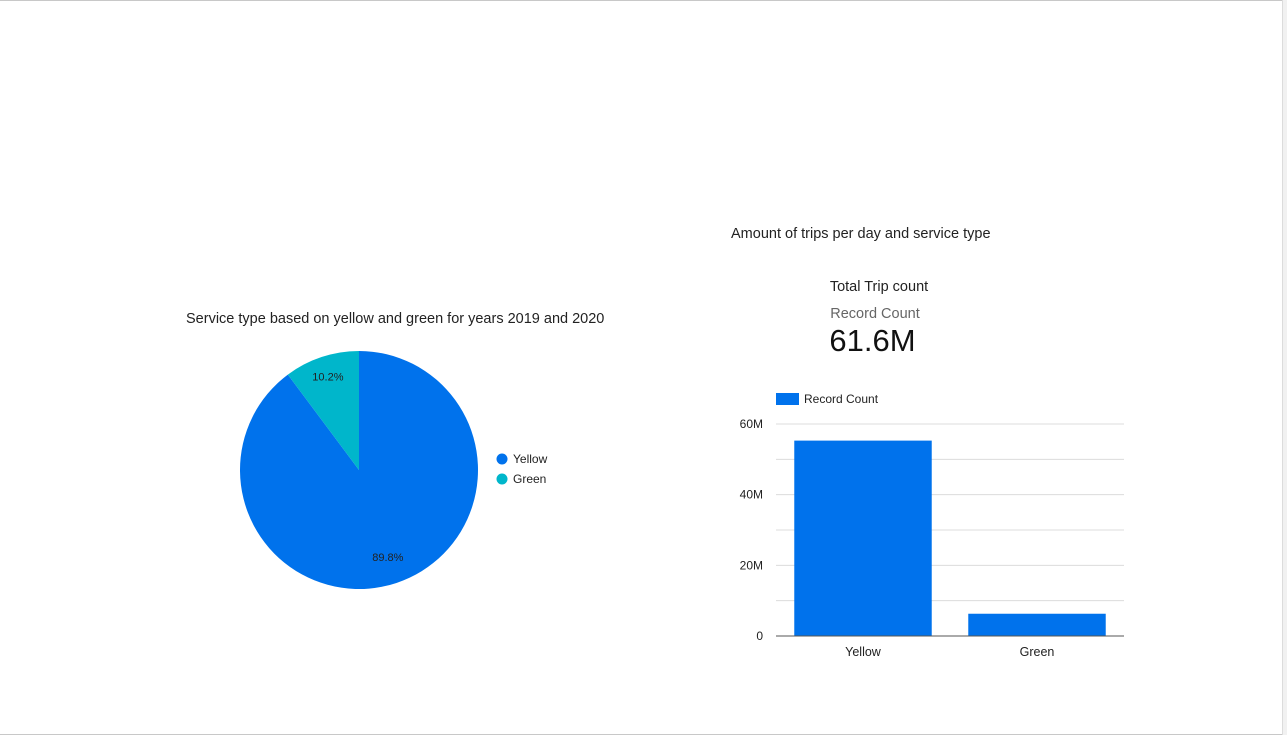 Image resolution: width=1287 pixels, height=735 pixels. Describe the element at coordinates (502, 479) in the screenshot. I see `pie-legend-swatch-green` at that location.